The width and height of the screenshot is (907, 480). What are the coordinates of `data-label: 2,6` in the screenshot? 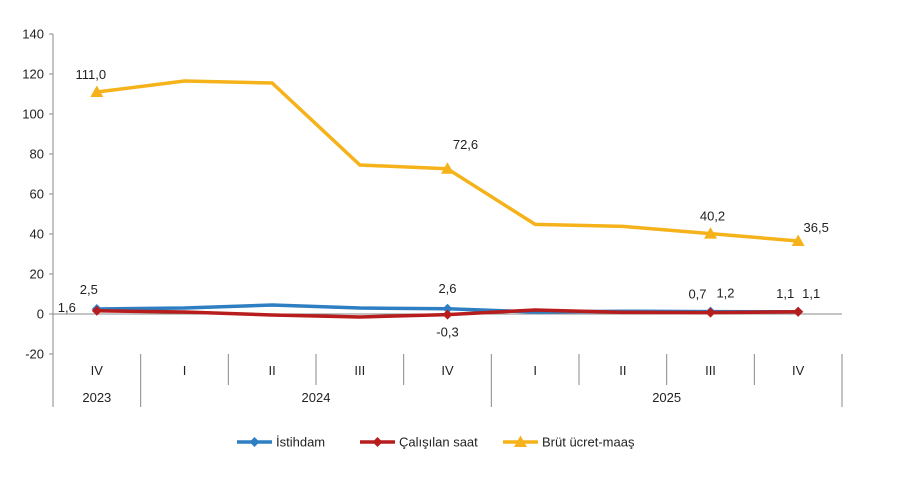 It's located at (447, 288).